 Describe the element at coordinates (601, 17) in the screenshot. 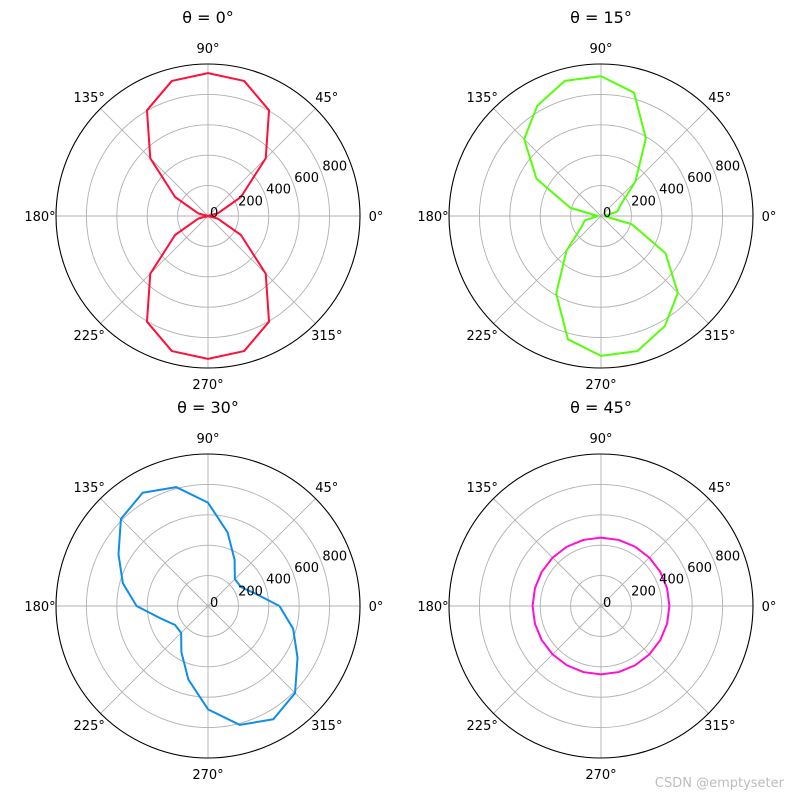

I see `subplot-title: θ = 15°` at that location.